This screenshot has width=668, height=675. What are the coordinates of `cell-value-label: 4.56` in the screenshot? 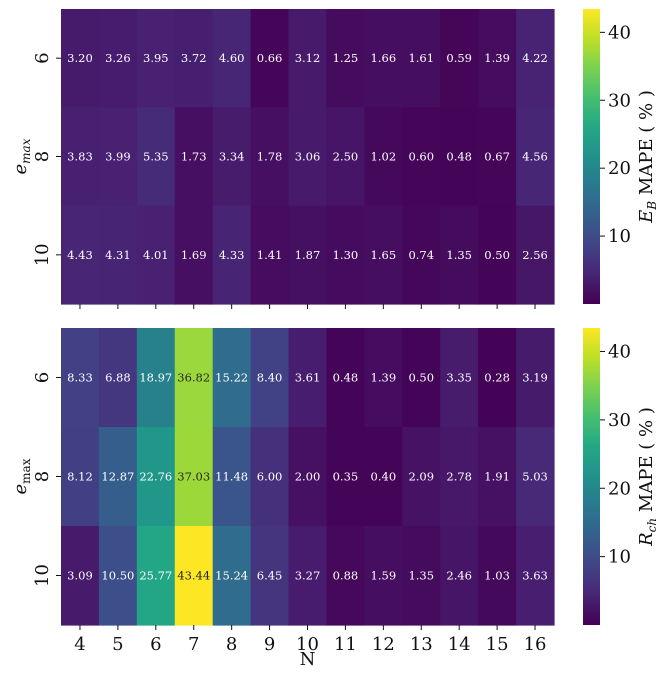 It's located at (535, 157).